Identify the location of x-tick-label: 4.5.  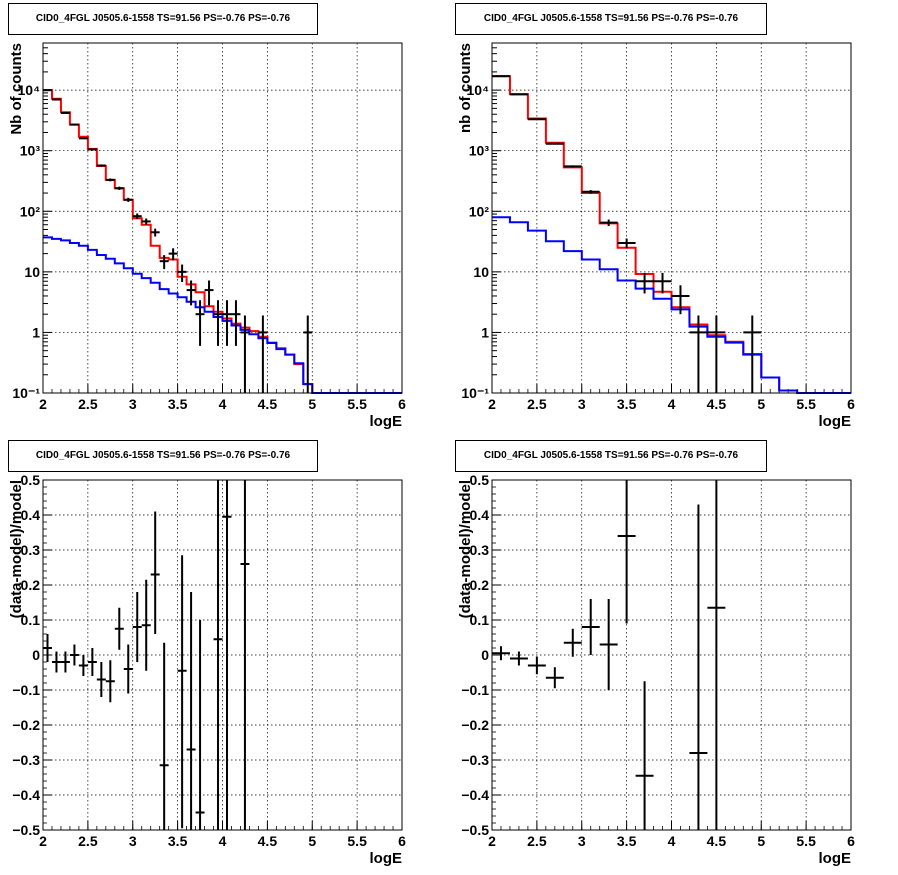
(268, 841).